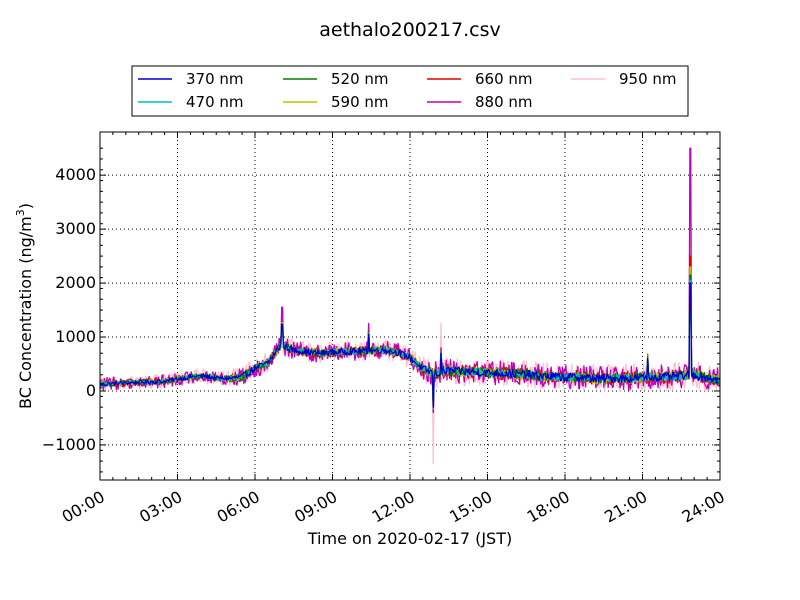  Describe the element at coordinates (360, 79) in the screenshot. I see `legend-label: 520 nm` at that location.